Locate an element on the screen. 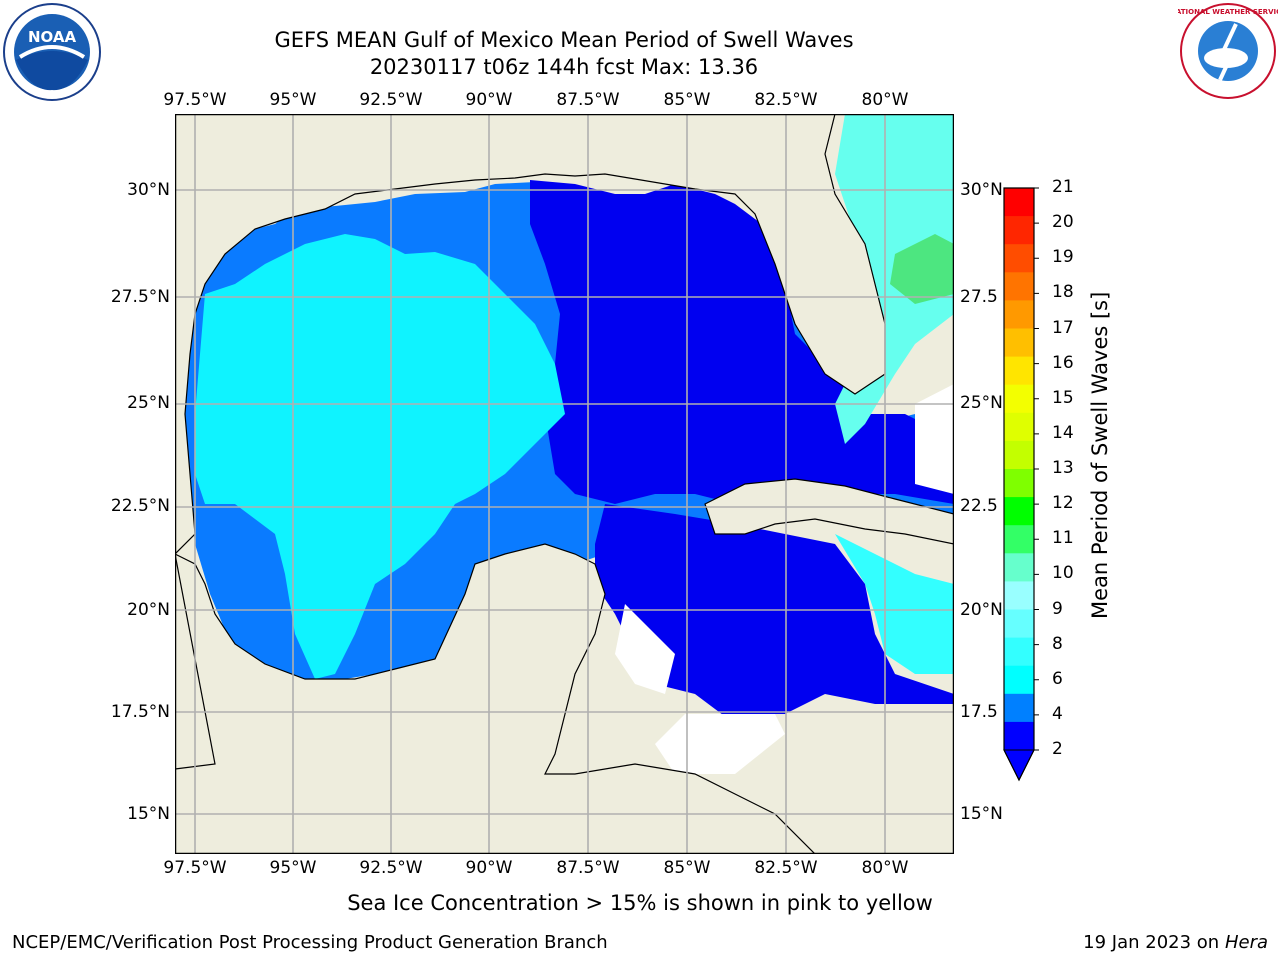 The image size is (1280, 960). colorbar-tick-label: 15 is located at coordinates (1063, 397).